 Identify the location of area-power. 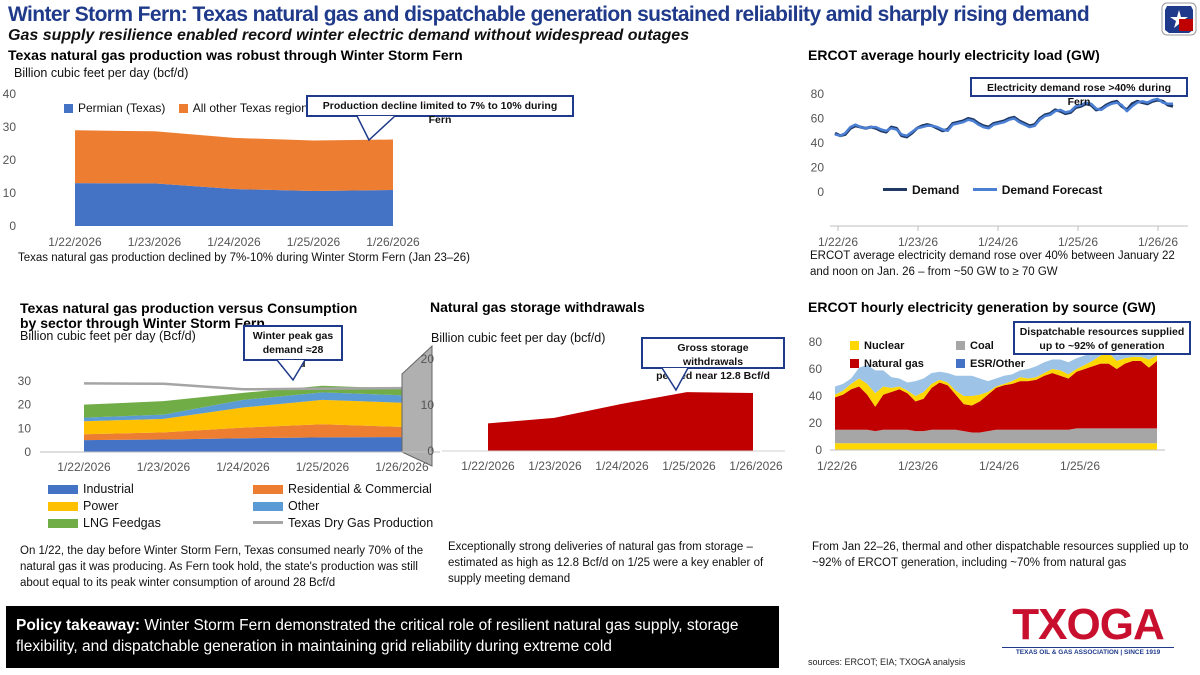
(243, 417).